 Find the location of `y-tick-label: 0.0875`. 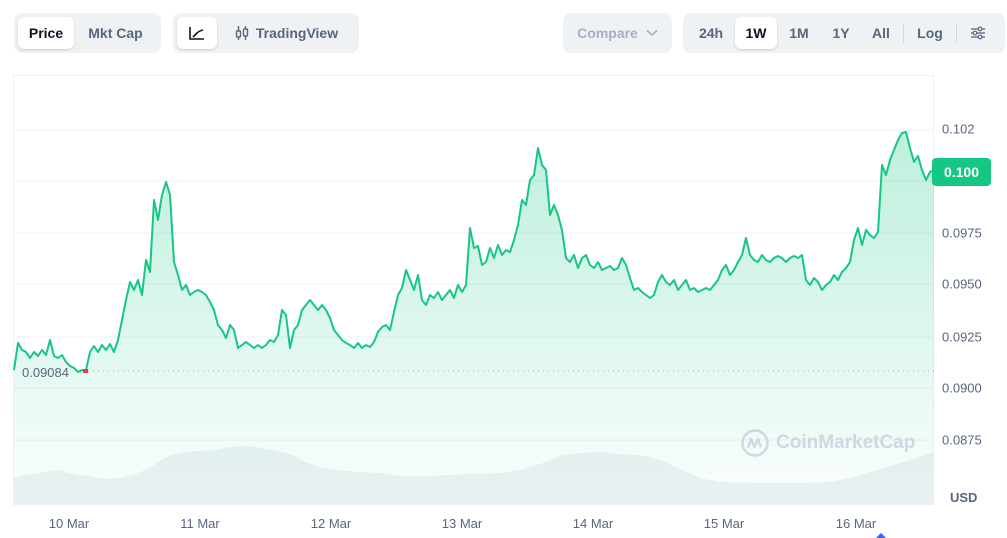

y-tick-label: 0.0875 is located at coordinates (962, 440).